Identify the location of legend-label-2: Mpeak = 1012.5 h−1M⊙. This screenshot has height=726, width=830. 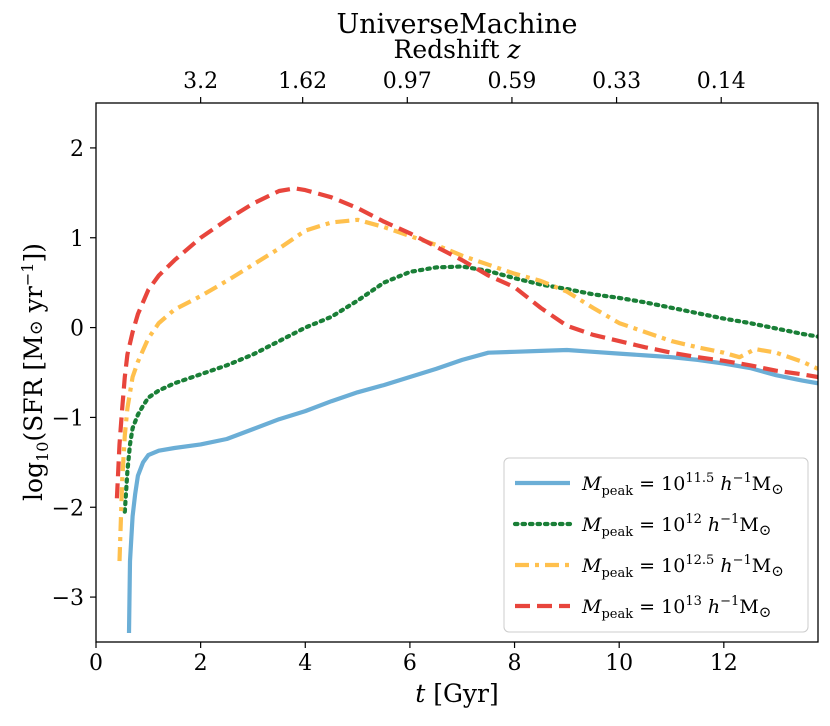
(682, 567).